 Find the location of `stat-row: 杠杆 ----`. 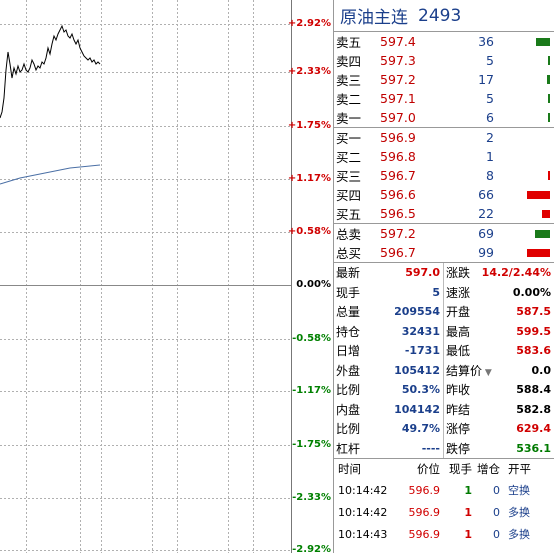

stat-row: 杠杆 ---- is located at coordinates (388, 449).